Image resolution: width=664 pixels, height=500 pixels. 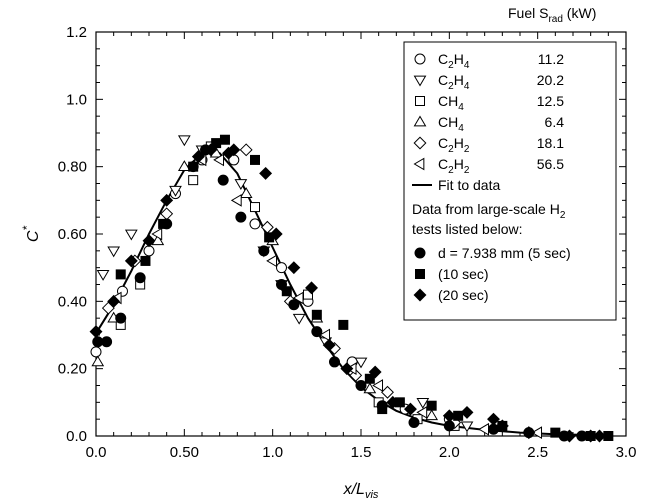 What do you see at coordinates (420, 59) in the screenshot?
I see `data-point-circle-open` at bounding box center [420, 59].